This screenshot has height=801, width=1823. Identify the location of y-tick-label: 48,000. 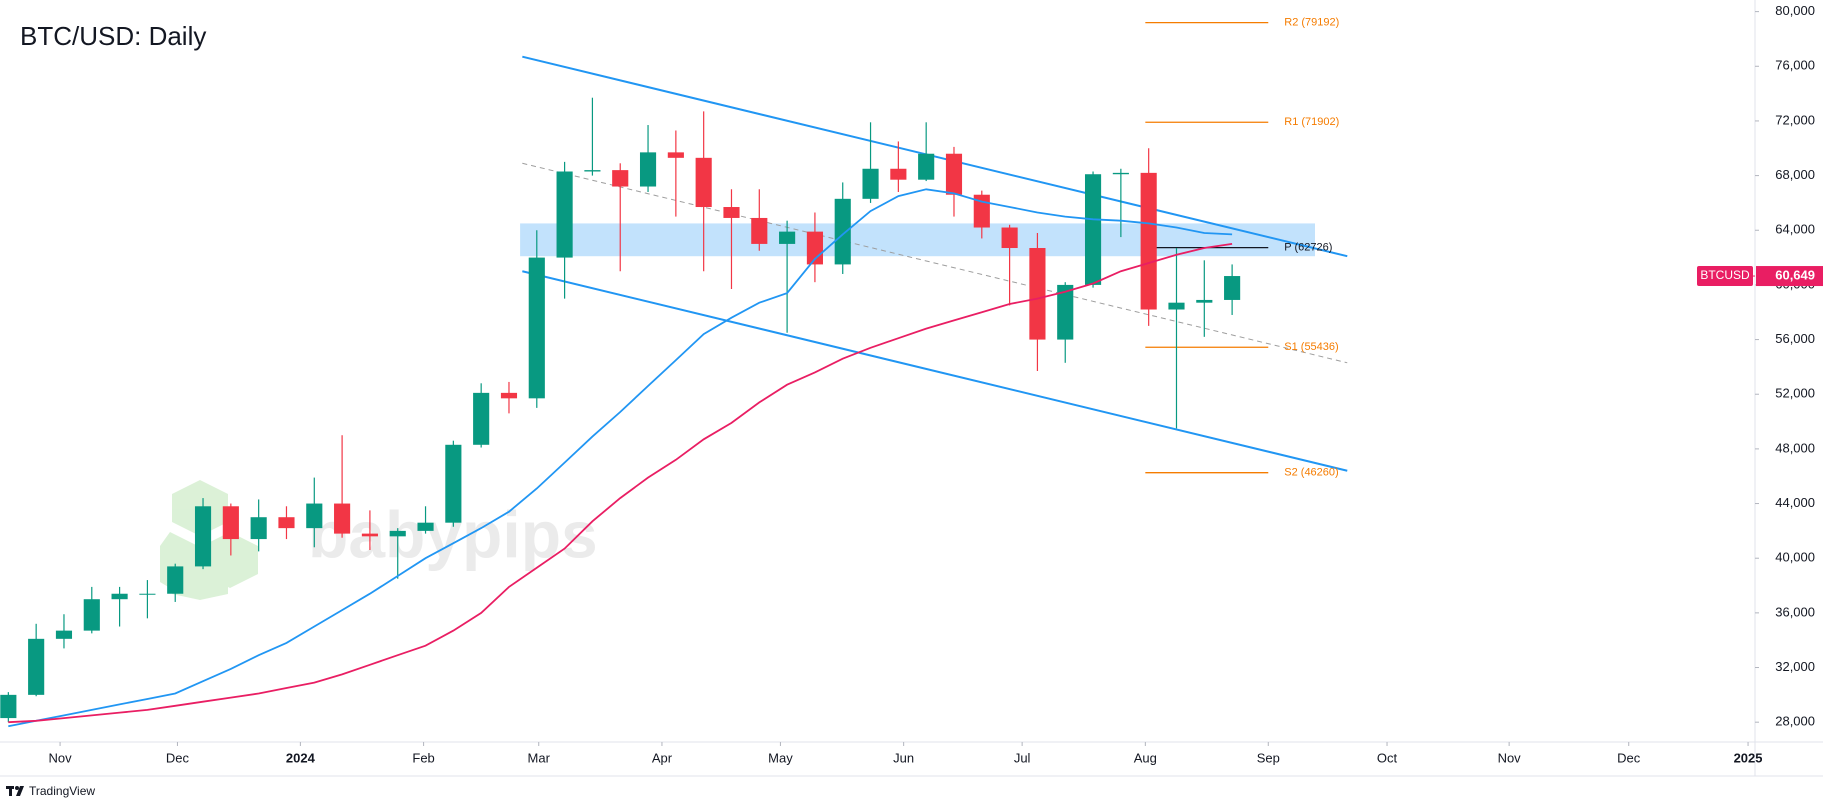
(1795, 447).